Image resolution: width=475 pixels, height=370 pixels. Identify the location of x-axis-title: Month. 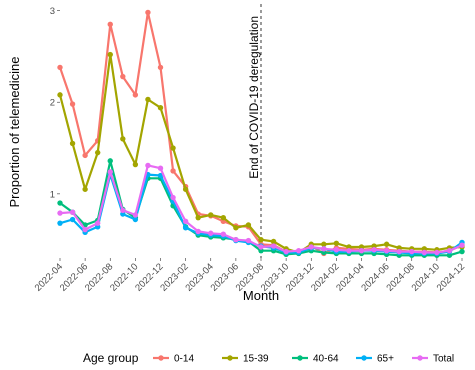
(261, 295).